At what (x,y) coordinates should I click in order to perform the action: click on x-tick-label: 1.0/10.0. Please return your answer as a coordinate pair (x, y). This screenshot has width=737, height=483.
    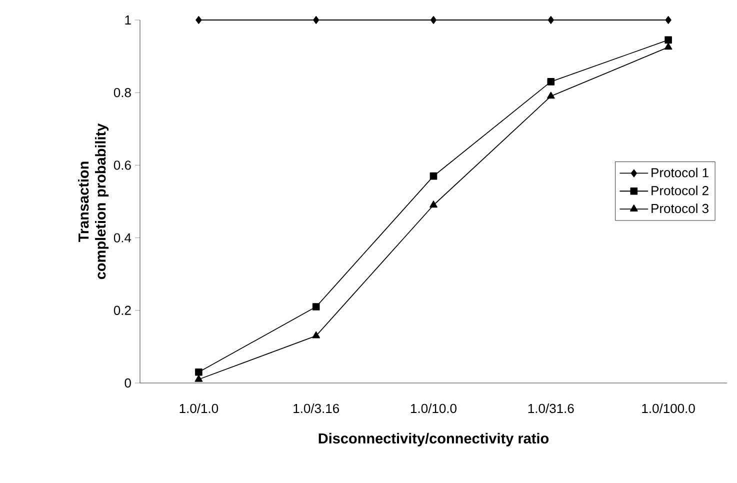
    Looking at the image, I should click on (433, 409).